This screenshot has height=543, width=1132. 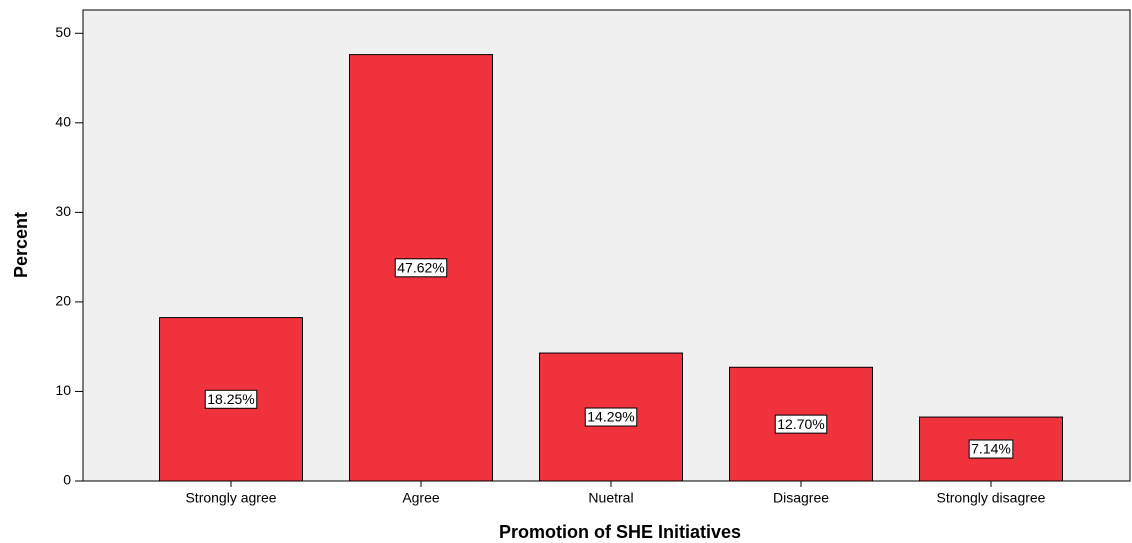 I want to click on y-tick-label: 50, so click(x=63, y=32).